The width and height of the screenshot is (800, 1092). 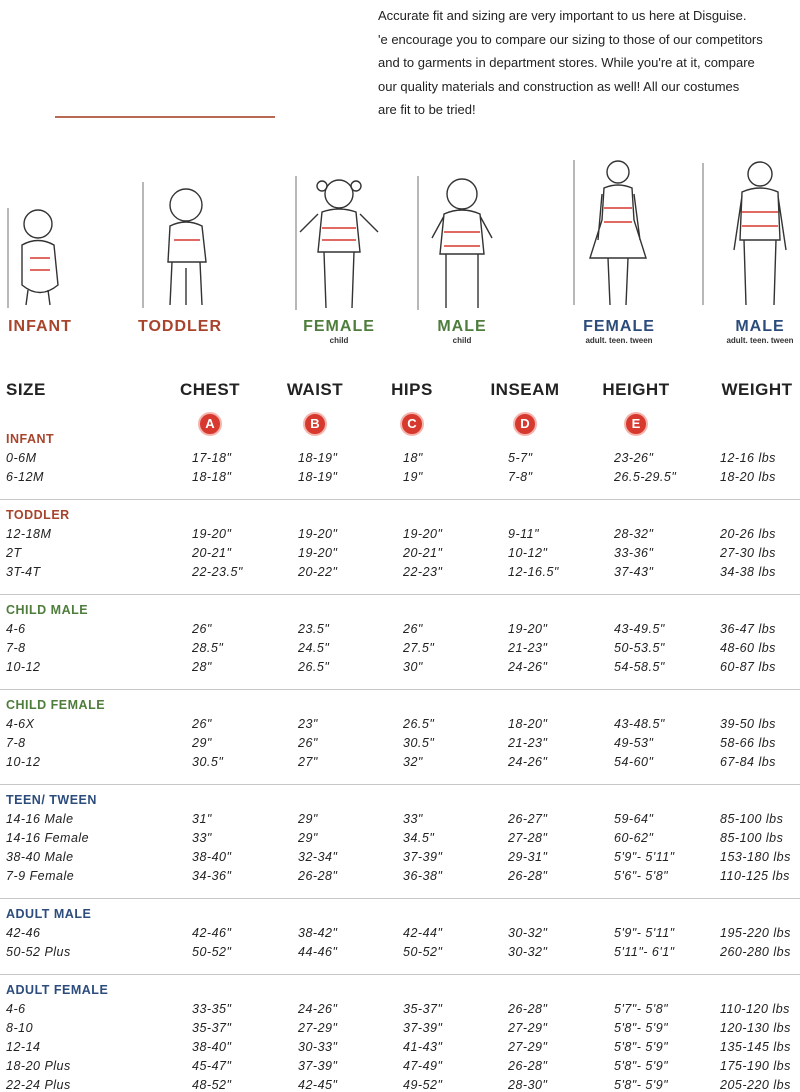 What do you see at coordinates (423, 1085) in the screenshot?
I see `table-cell: 49-52"` at bounding box center [423, 1085].